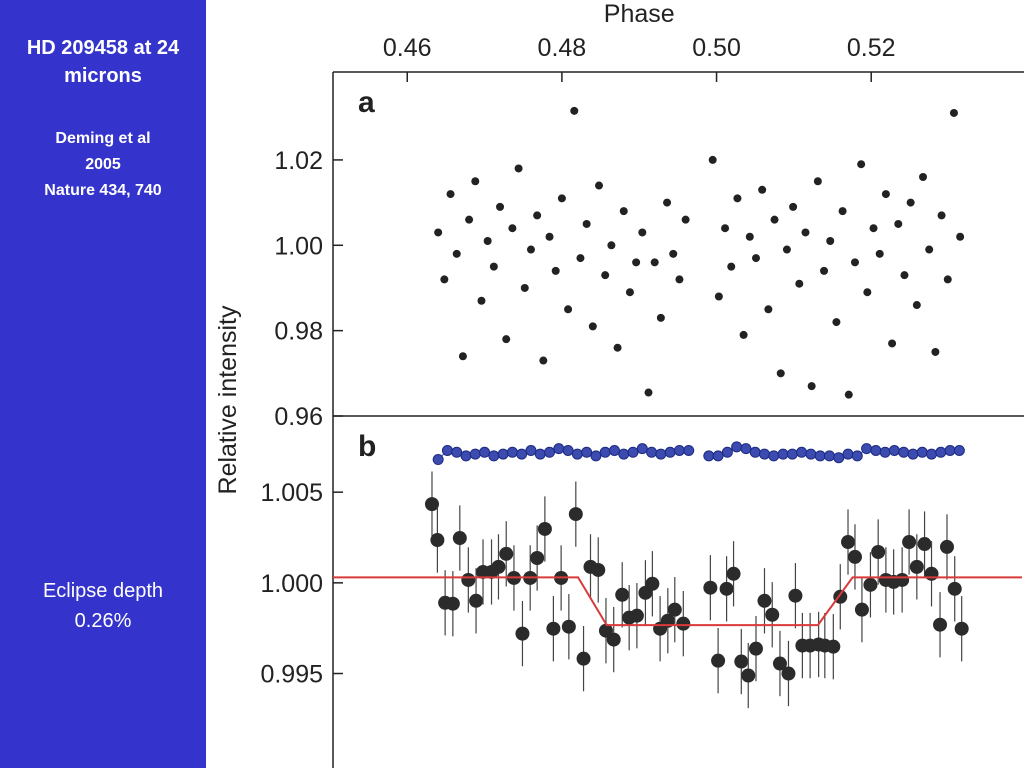 The height and width of the screenshot is (768, 1024). What do you see at coordinates (298, 332) in the screenshot?
I see `y-tick-label: 0.98` at bounding box center [298, 332].